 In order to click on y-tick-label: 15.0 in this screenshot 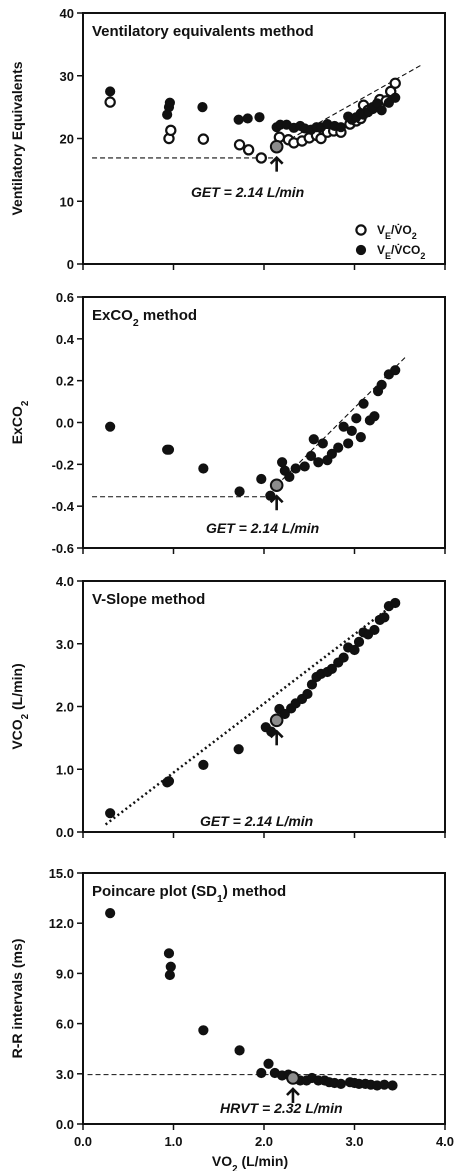, I will do `click(61, 873)`.